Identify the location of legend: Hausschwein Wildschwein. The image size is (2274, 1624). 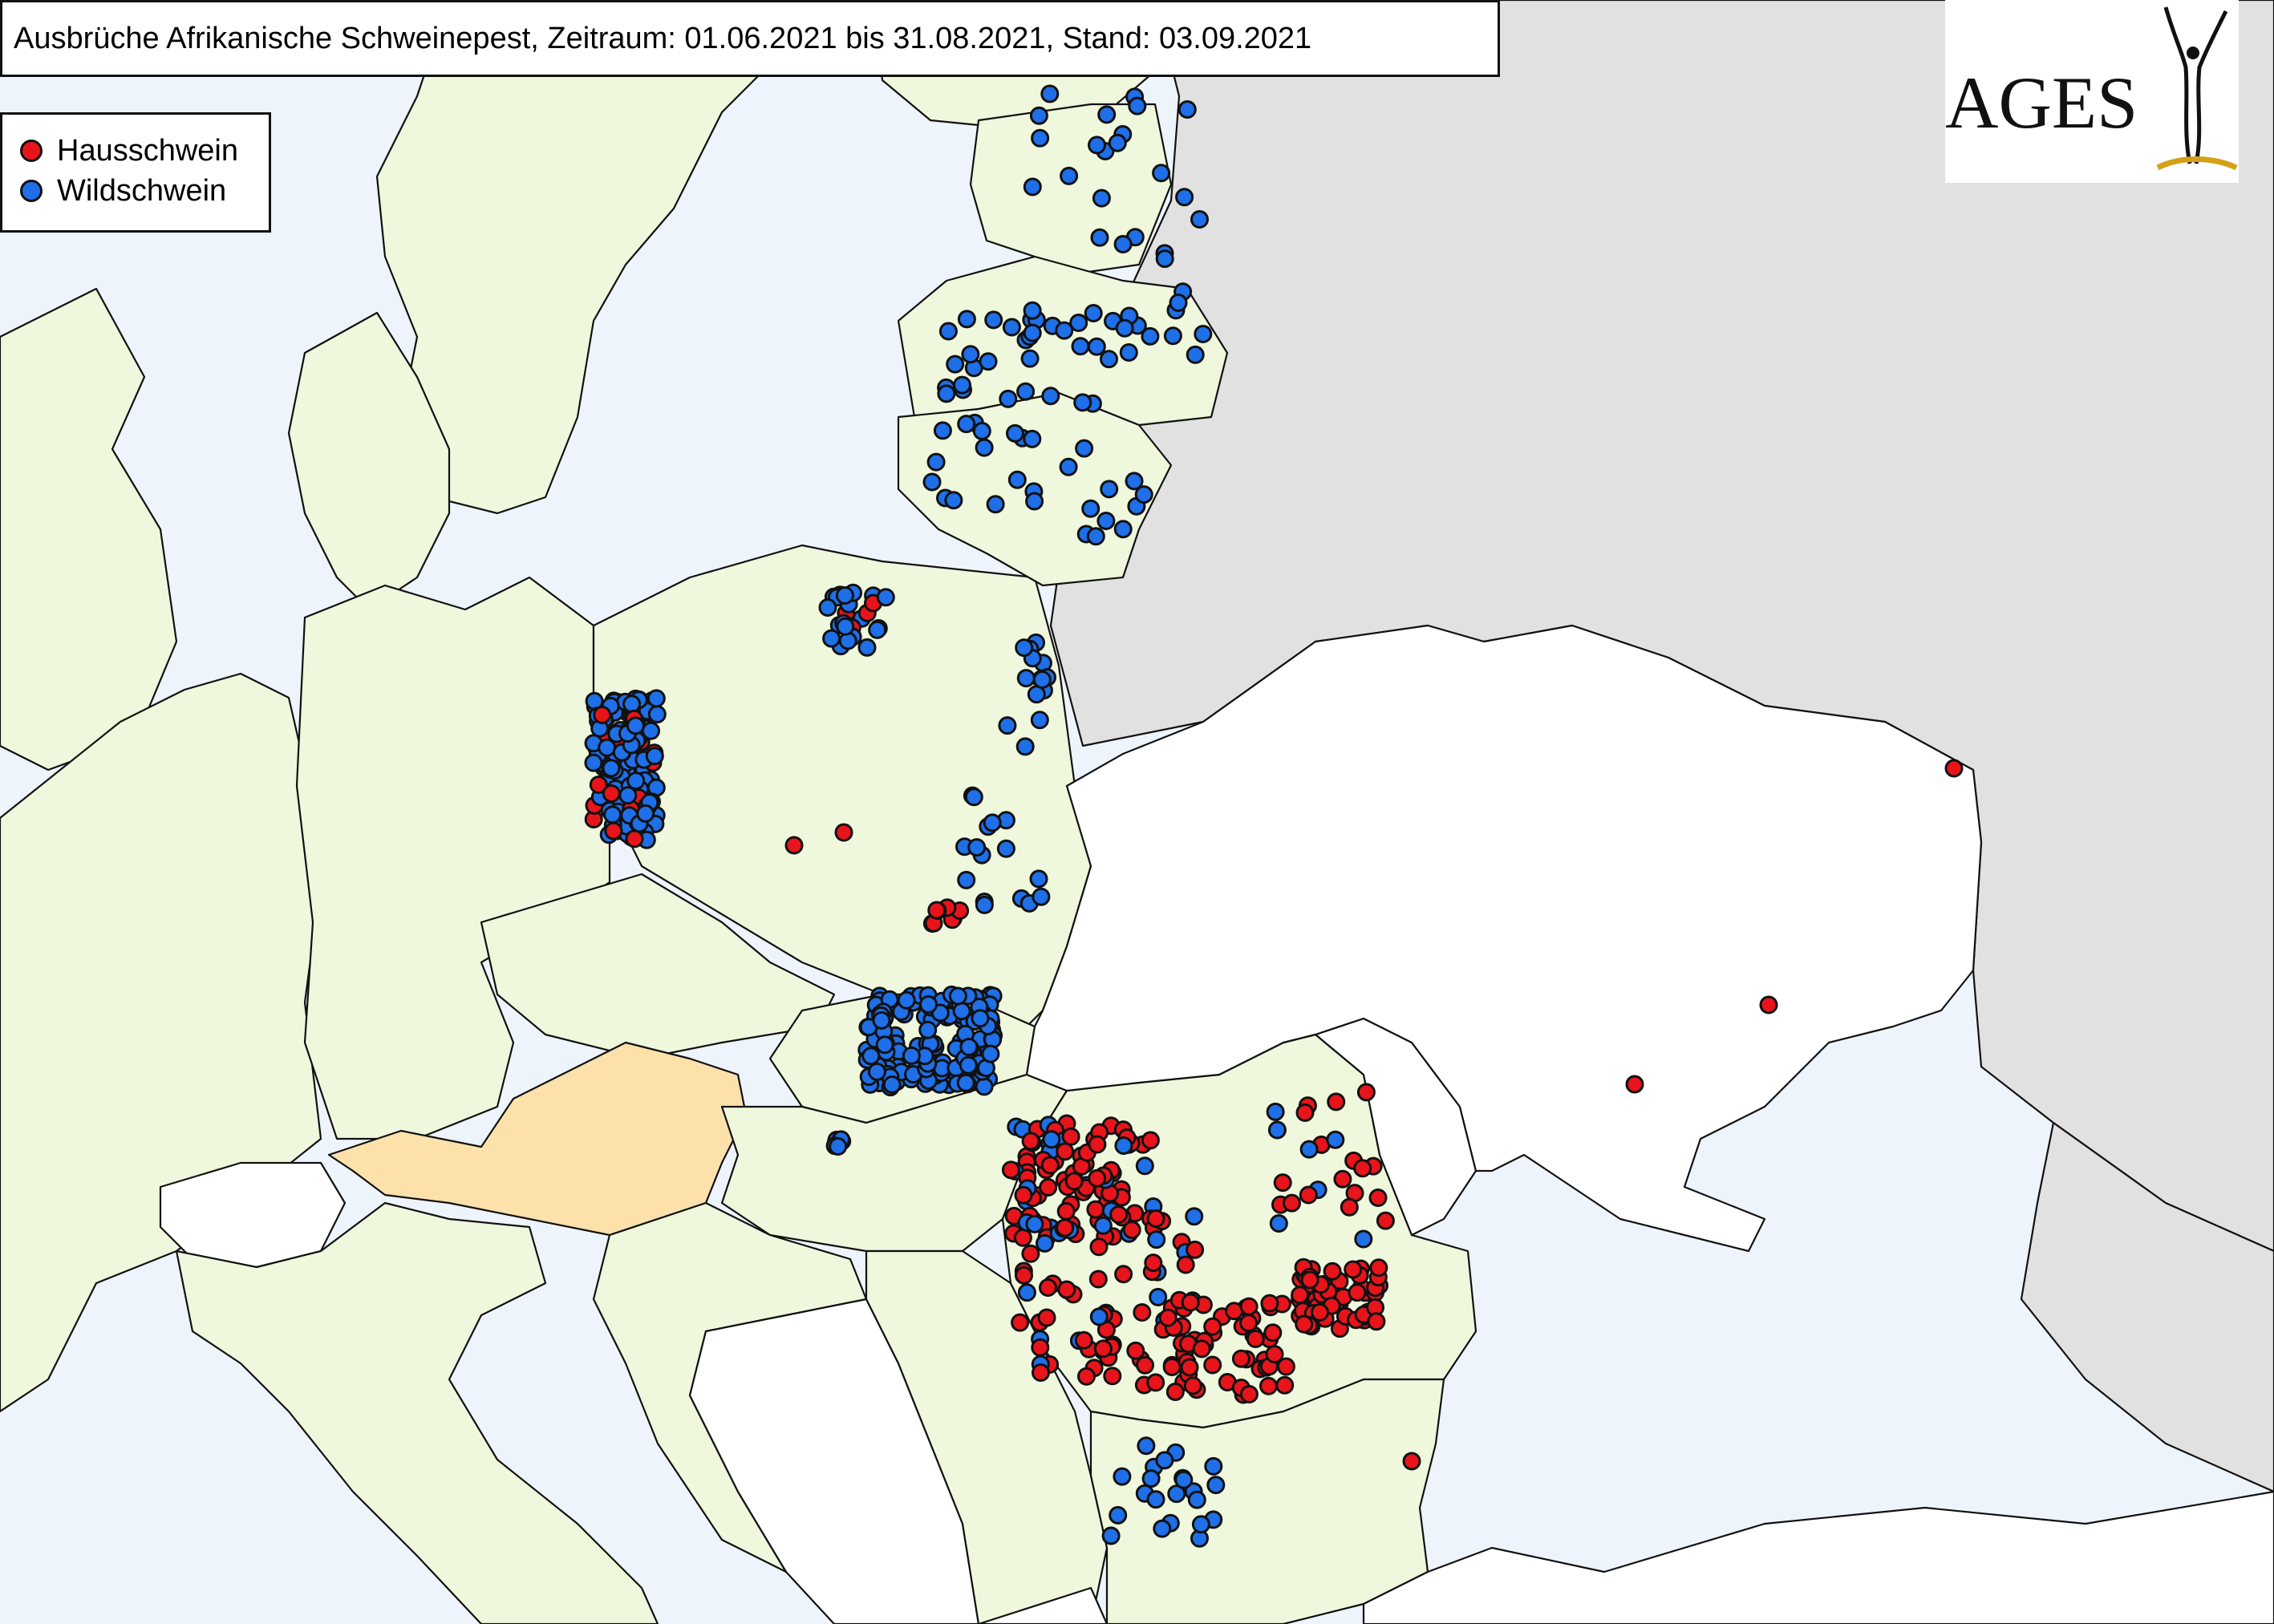
(135, 172).